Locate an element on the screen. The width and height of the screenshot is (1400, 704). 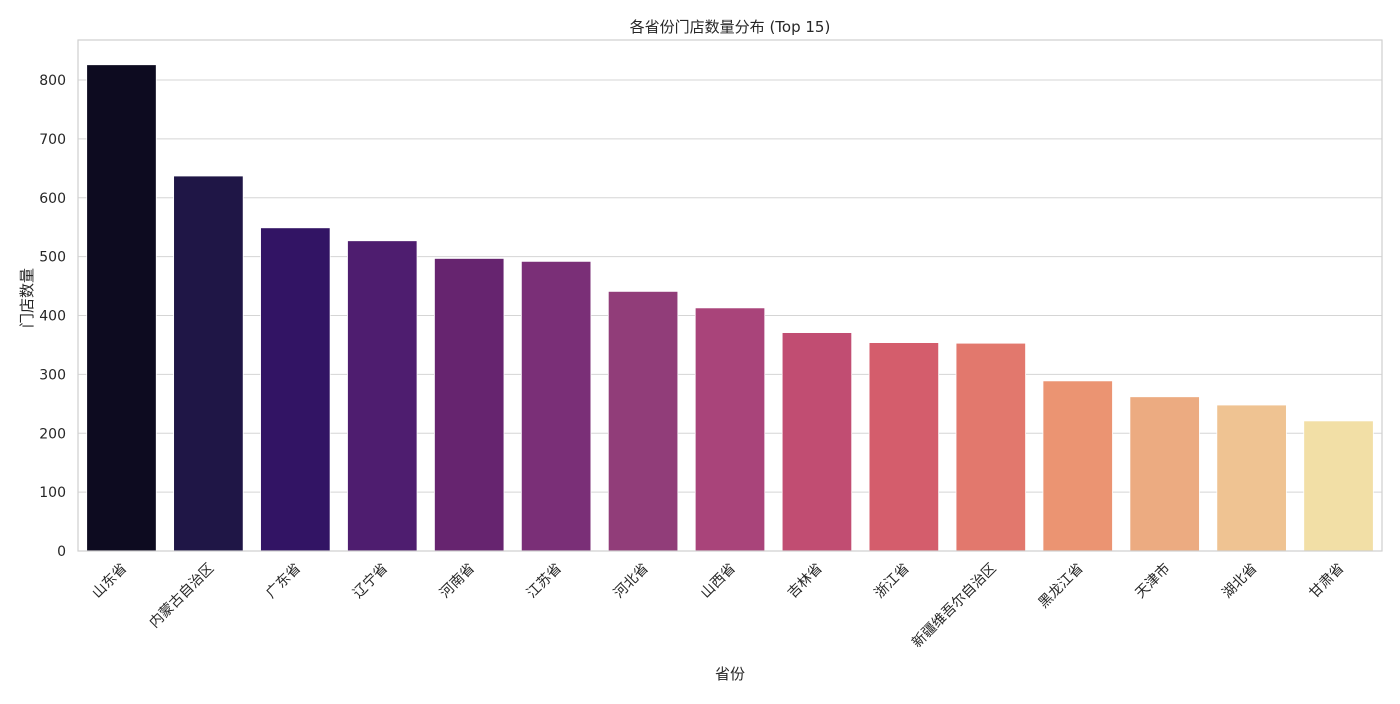
x-tick-label: 山西省 is located at coordinates (718, 581).